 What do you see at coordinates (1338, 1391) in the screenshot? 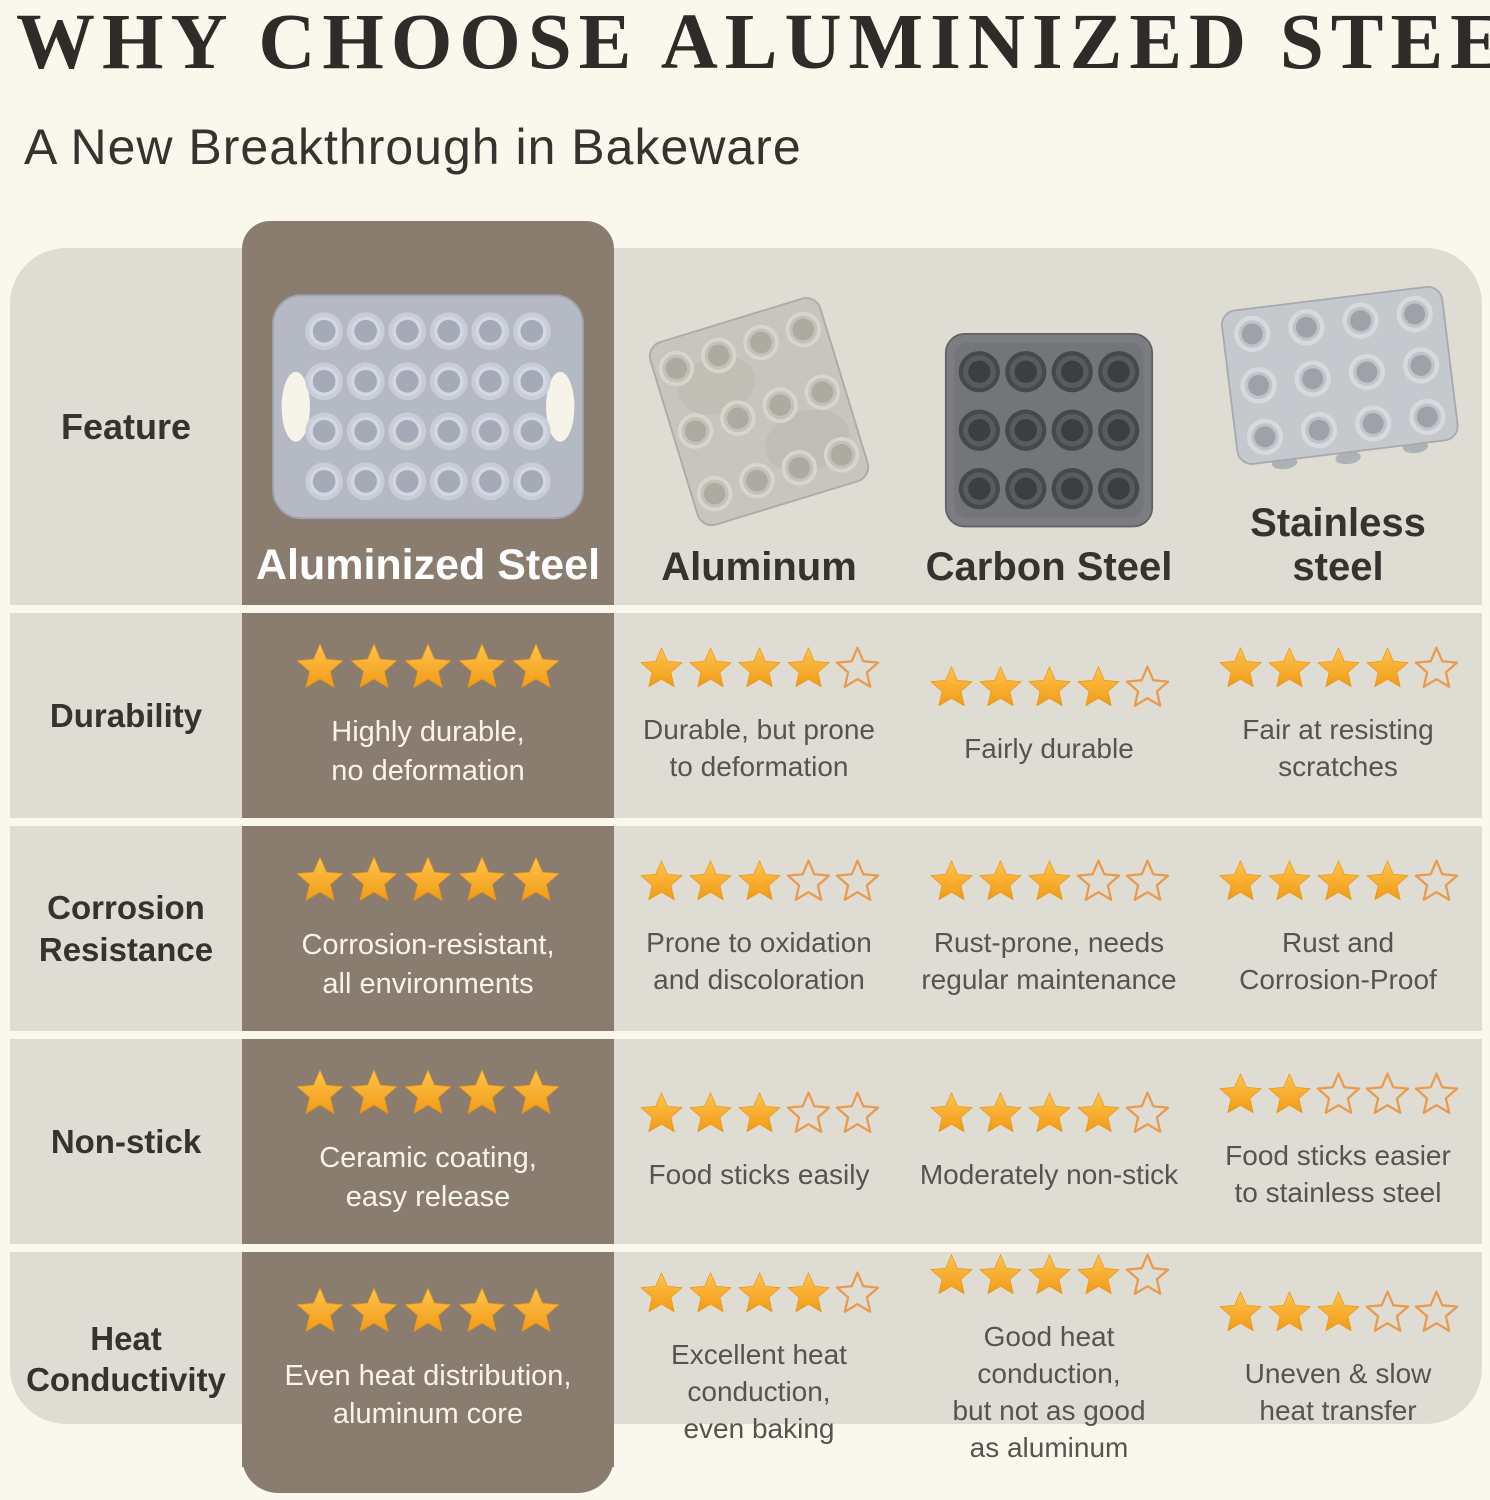
I see `rating-note: Uneven & slow heat transfer` at bounding box center [1338, 1391].